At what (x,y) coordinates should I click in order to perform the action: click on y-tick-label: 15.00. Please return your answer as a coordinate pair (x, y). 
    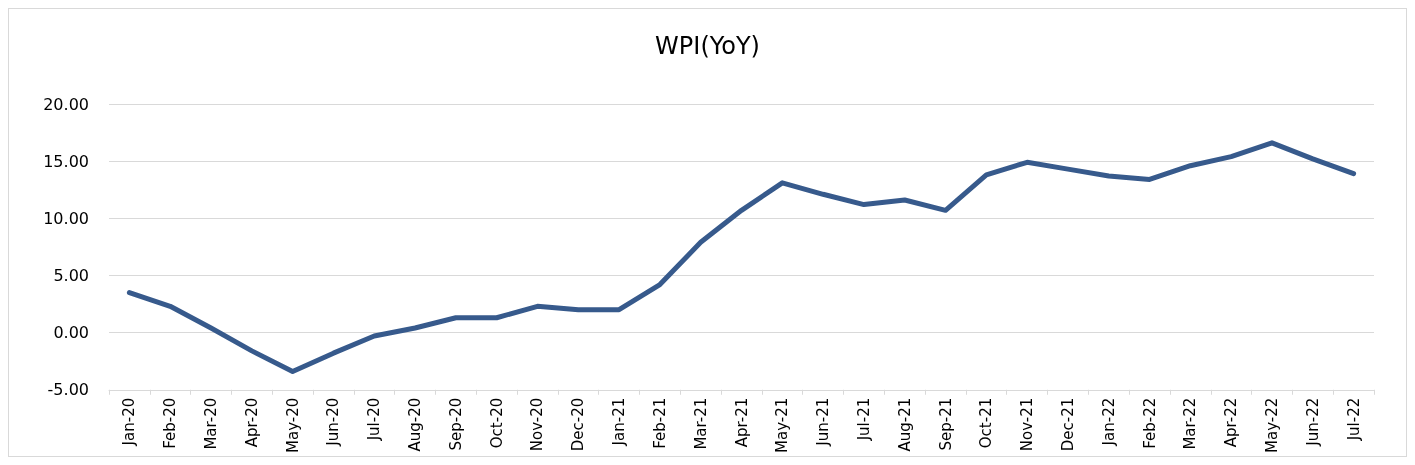
    Looking at the image, I should click on (66, 161).